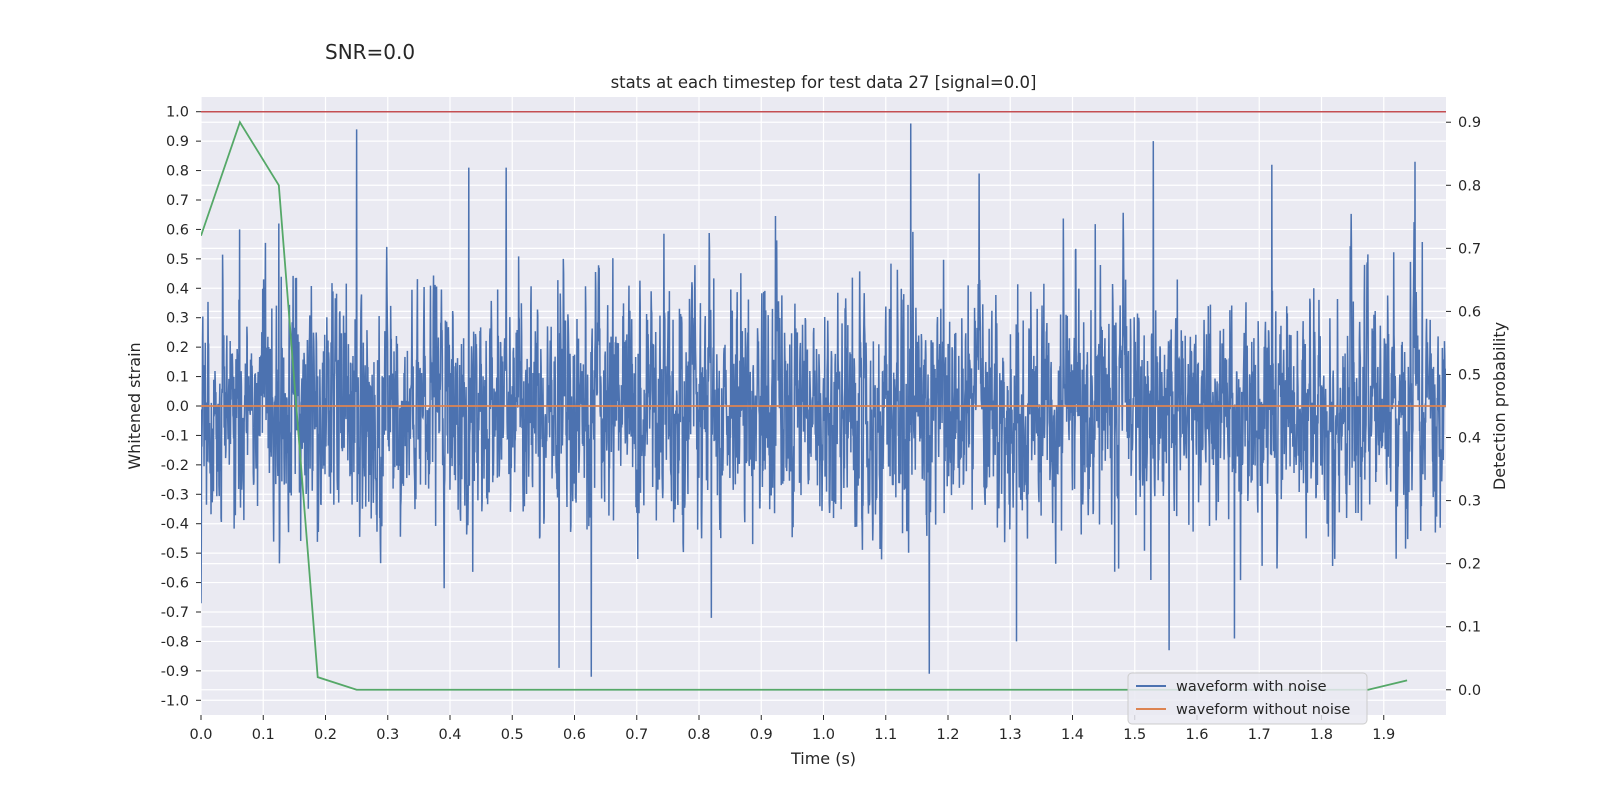 Image resolution: width=1600 pixels, height=804 pixels. Describe the element at coordinates (175, 701) in the screenshot. I see `y-tick-label: -1.0` at that location.